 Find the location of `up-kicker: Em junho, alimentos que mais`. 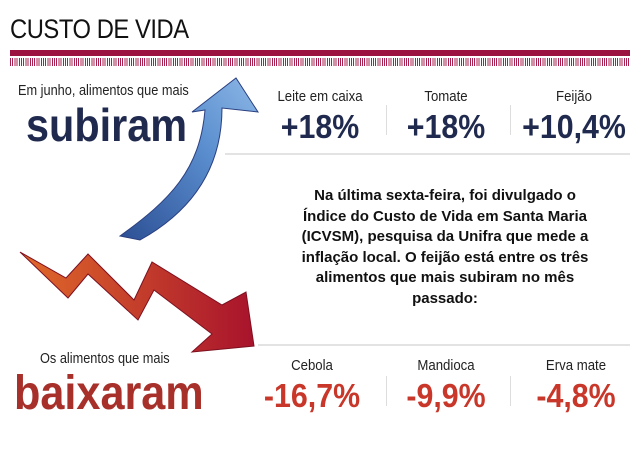

up-kicker: Em junho, alimentos que mais is located at coordinates (103, 90).